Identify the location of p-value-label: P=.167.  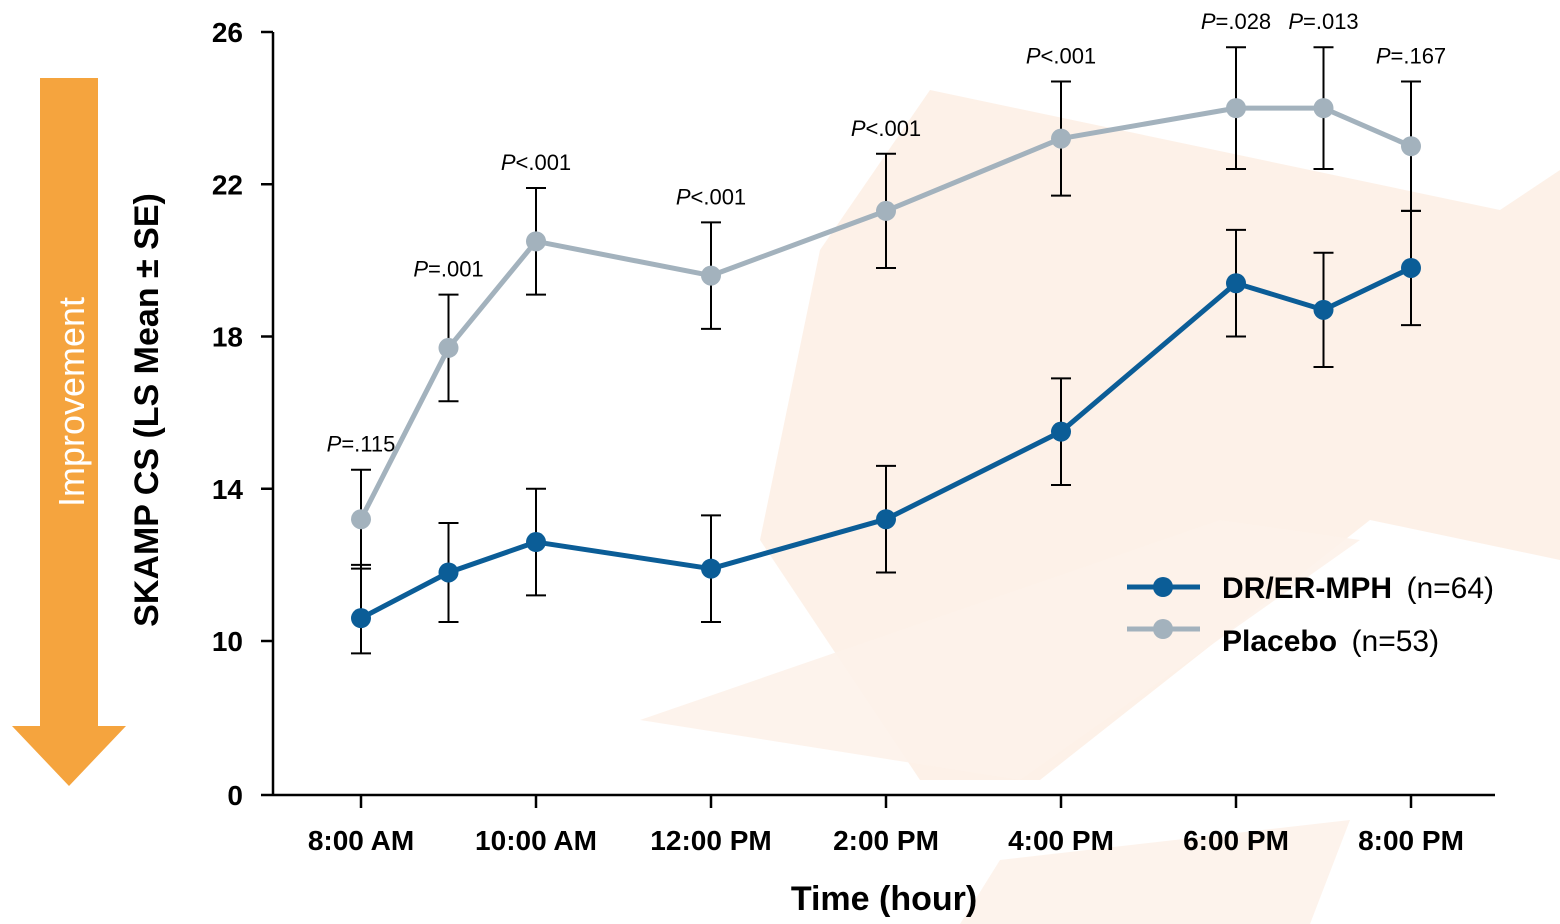
(1411, 55).